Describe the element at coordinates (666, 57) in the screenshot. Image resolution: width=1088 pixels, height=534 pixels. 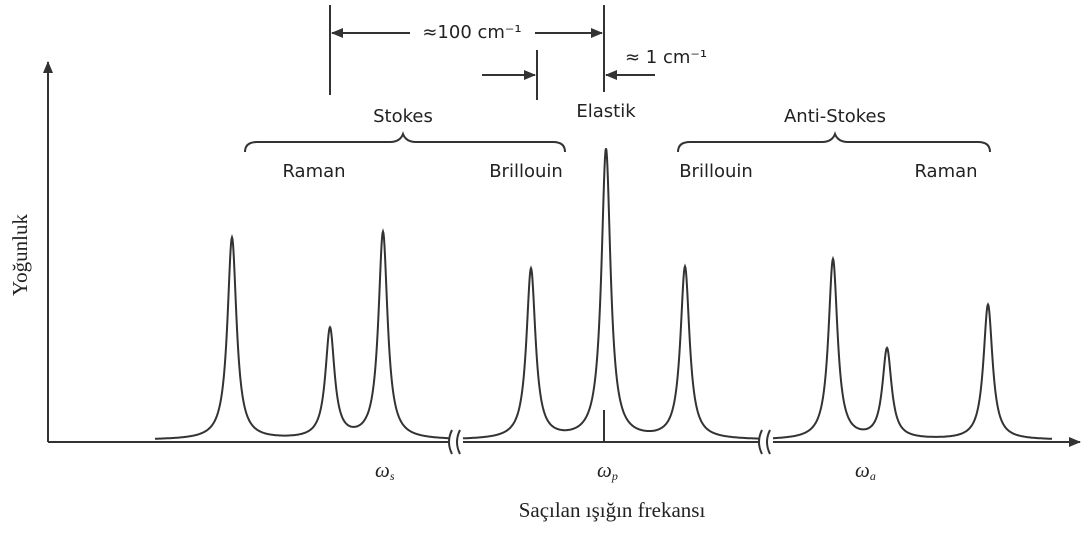
I see `spacing-label: ≈ 1 cm⁻¹` at that location.